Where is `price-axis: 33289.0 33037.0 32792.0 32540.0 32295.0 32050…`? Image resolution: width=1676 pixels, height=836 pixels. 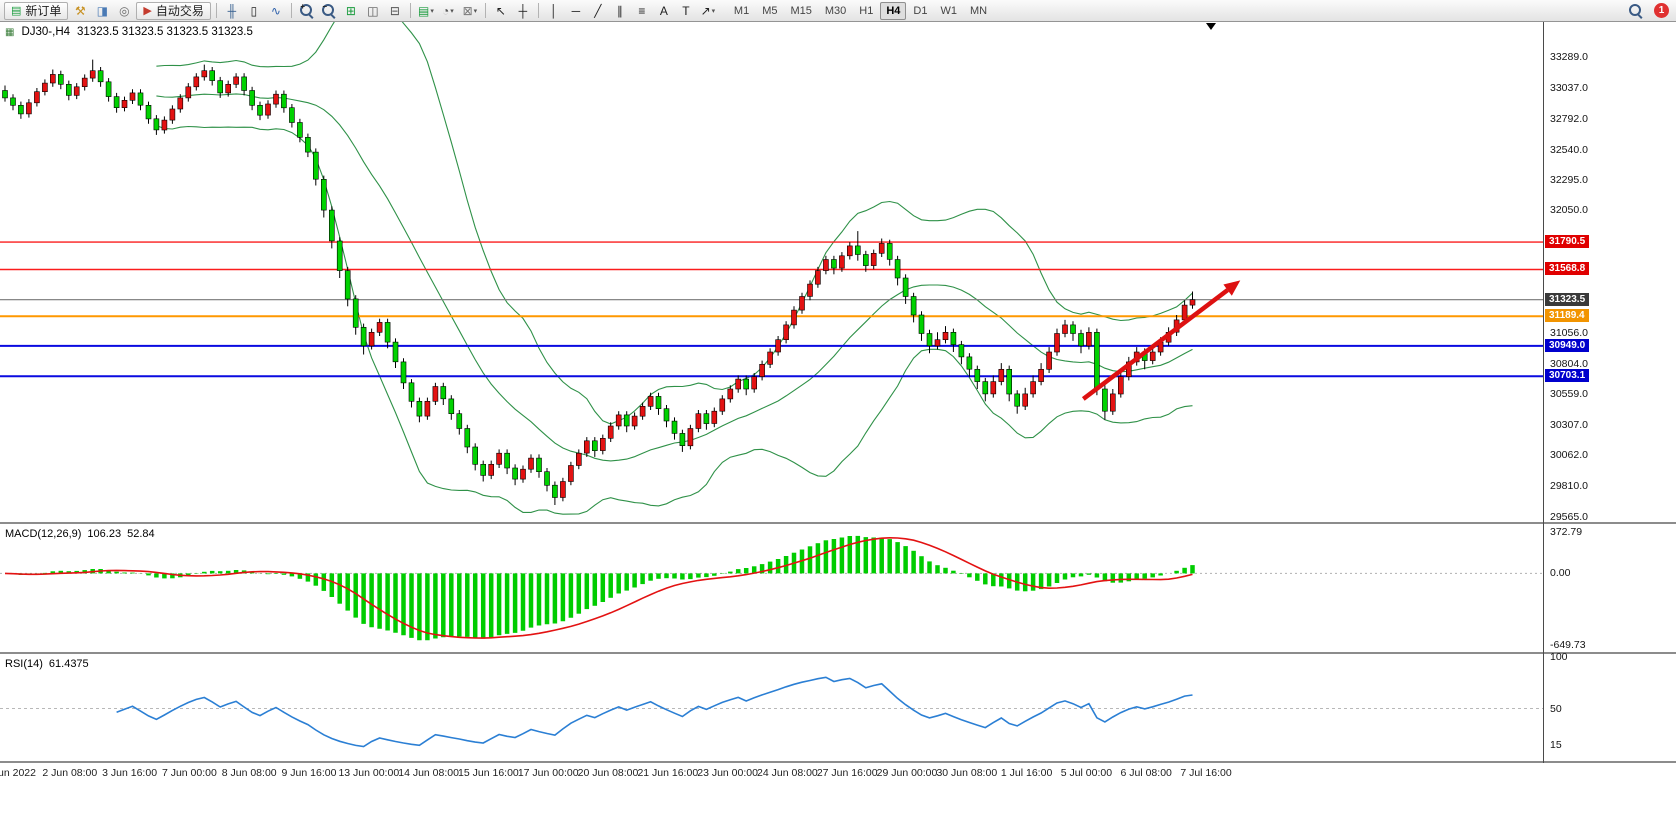 price-axis: 33289.0 33037.0 32792.0 32540.0 32295.0 32050… is located at coordinates (1610, 392).